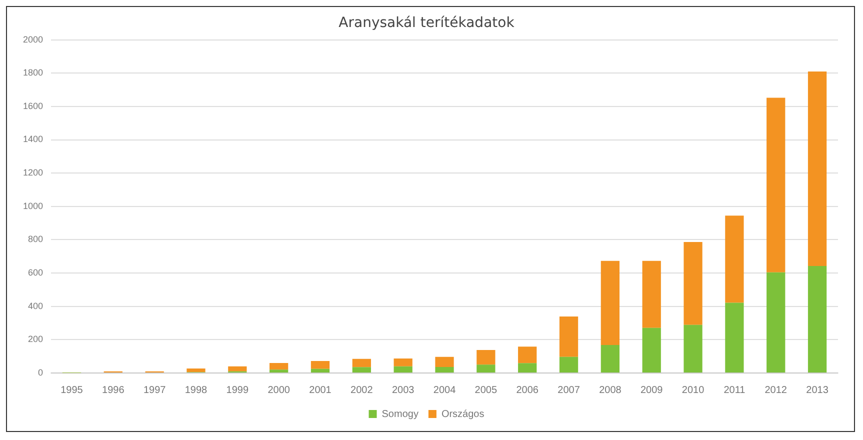 The width and height of the screenshot is (863, 440). I want to click on y-tick-label: 0, so click(41, 372).